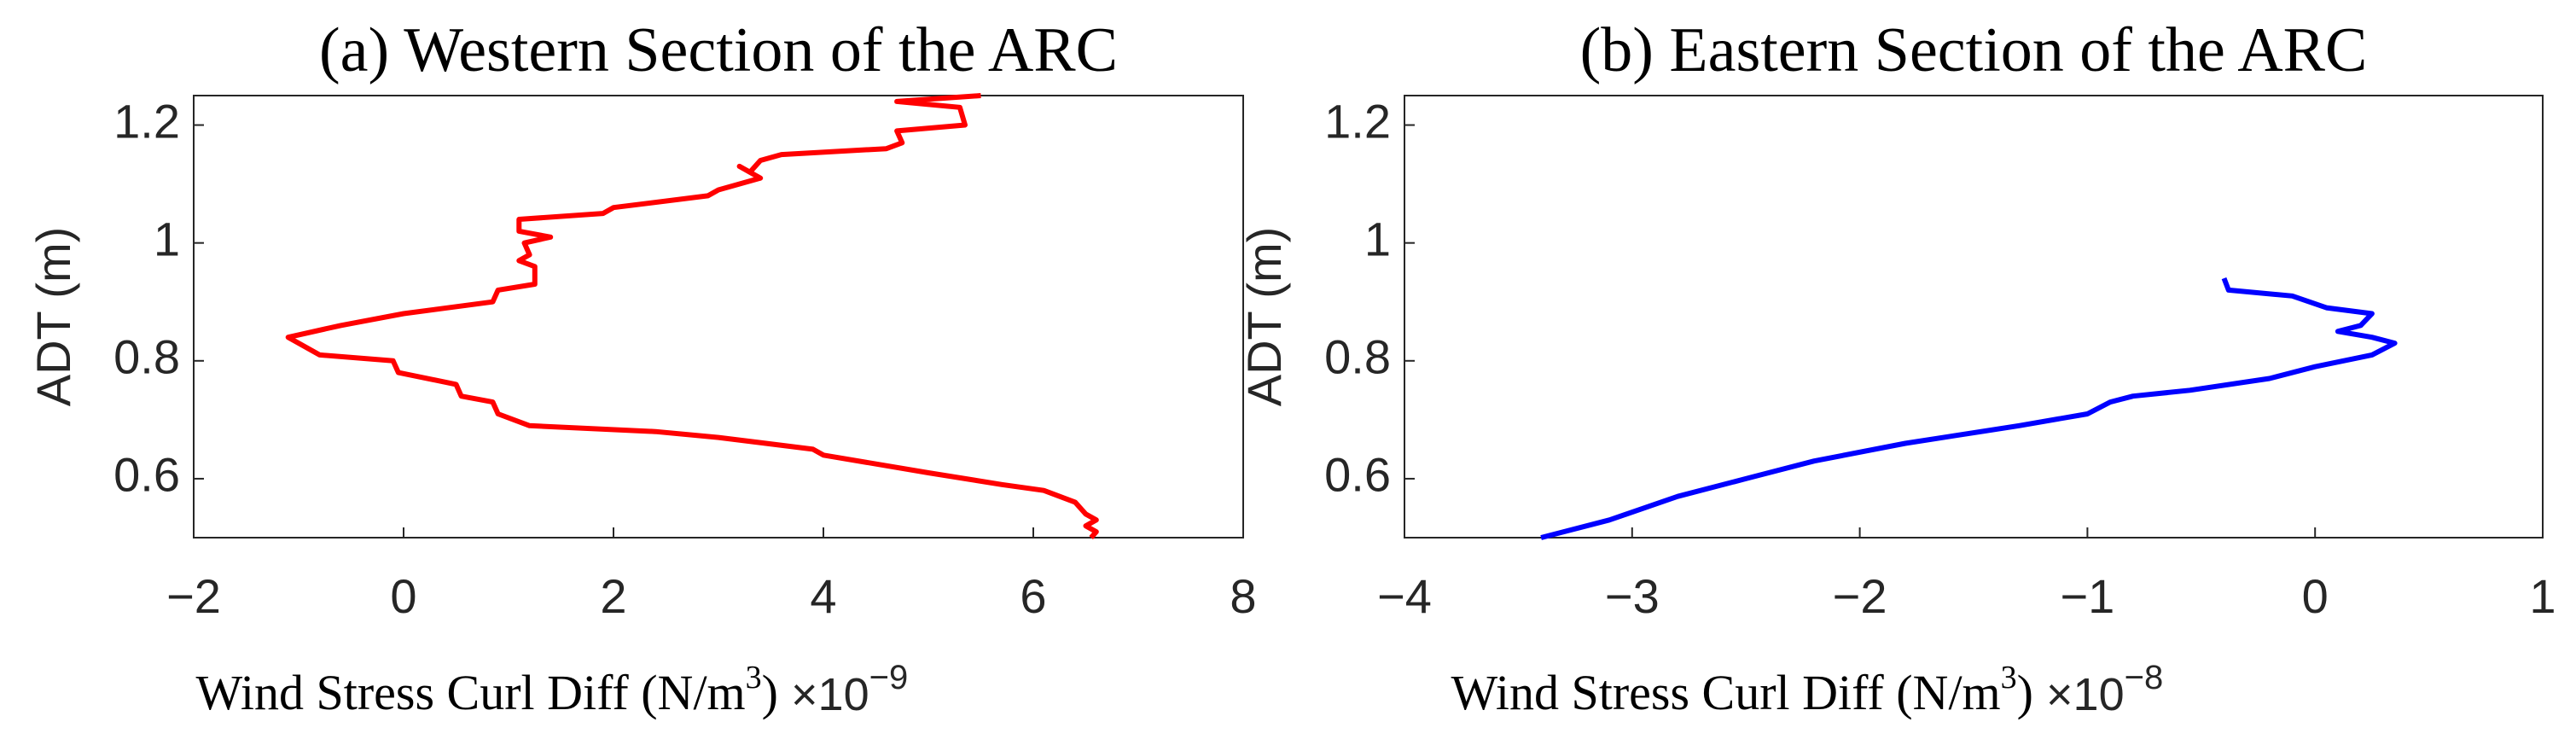 Image resolution: width=2576 pixels, height=751 pixels. What do you see at coordinates (1969, 408) in the screenshot?
I see `data-line` at bounding box center [1969, 408].